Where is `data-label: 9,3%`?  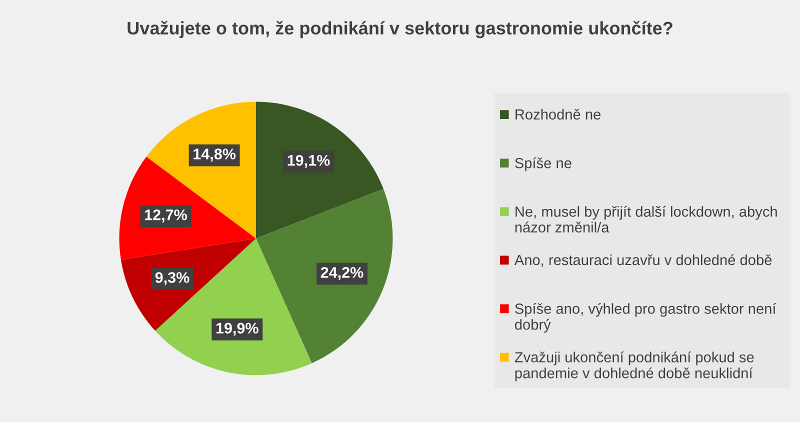
data-label: 9,3% is located at coordinates (172, 279).